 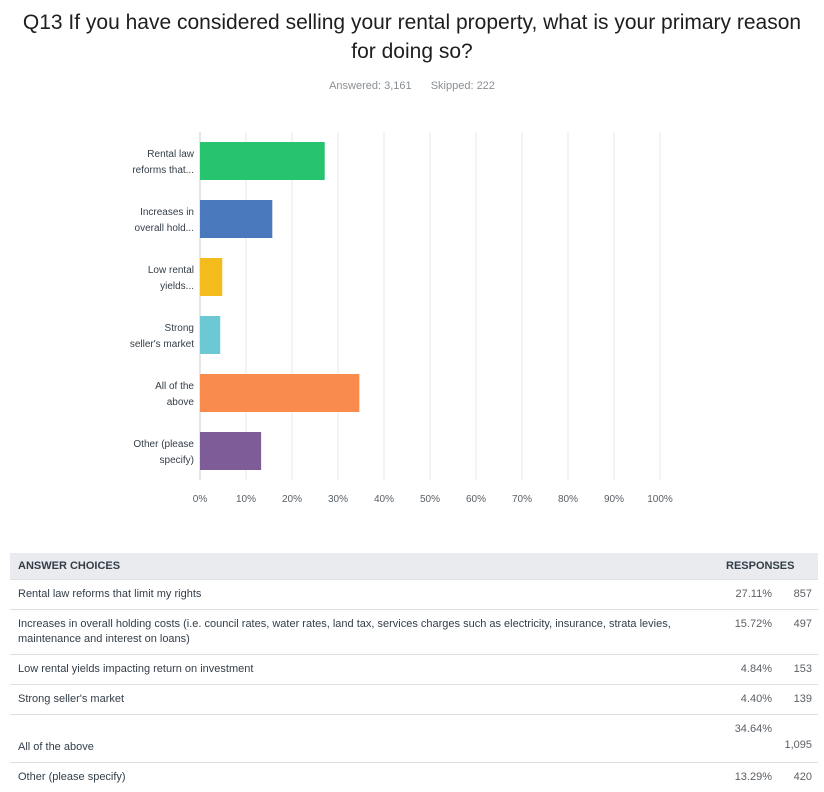 I want to click on row-choice: Other (please specify), so click(x=364, y=776).